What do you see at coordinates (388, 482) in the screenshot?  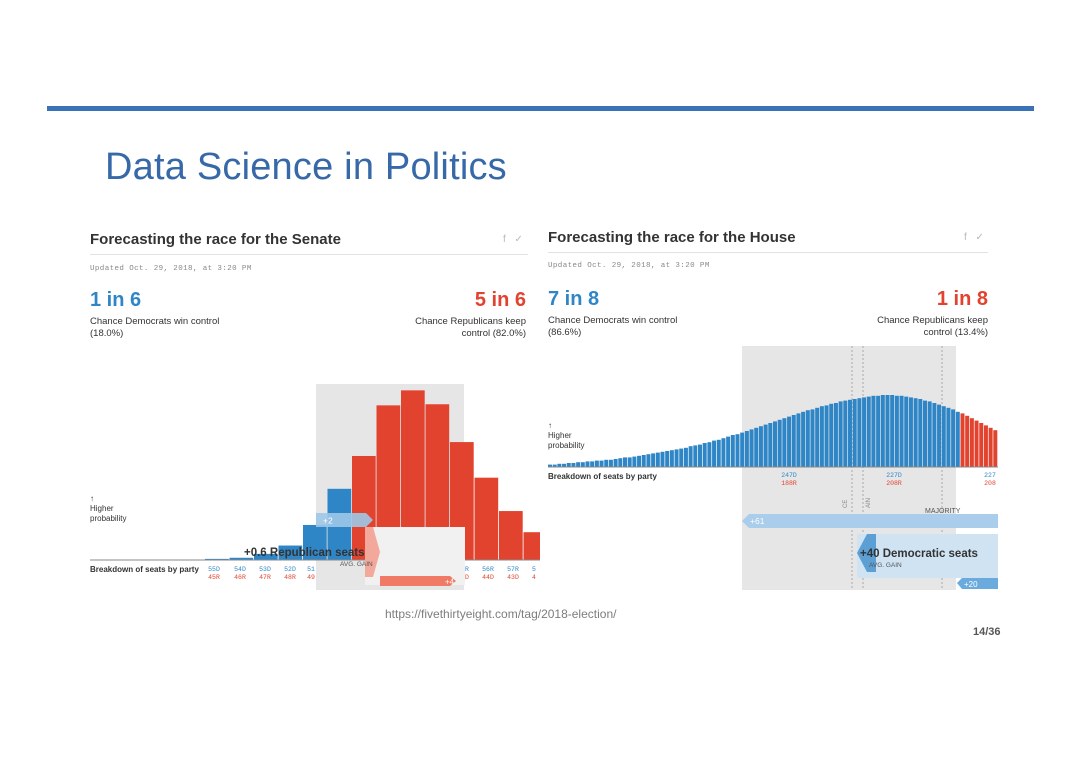 I see `senate-bar-50D` at bounding box center [388, 482].